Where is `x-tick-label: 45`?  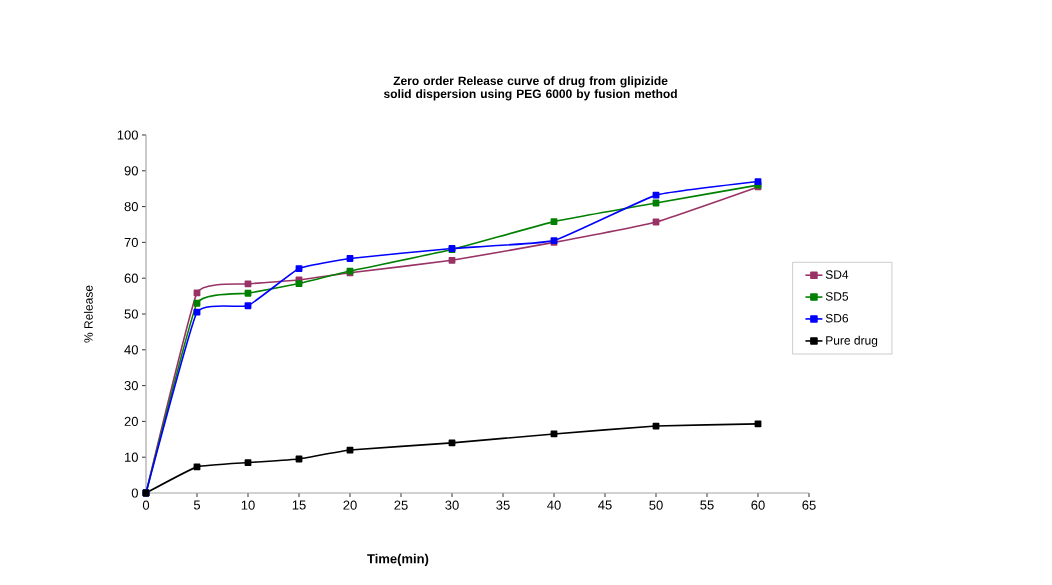 x-tick-label: 45 is located at coordinates (605, 505).